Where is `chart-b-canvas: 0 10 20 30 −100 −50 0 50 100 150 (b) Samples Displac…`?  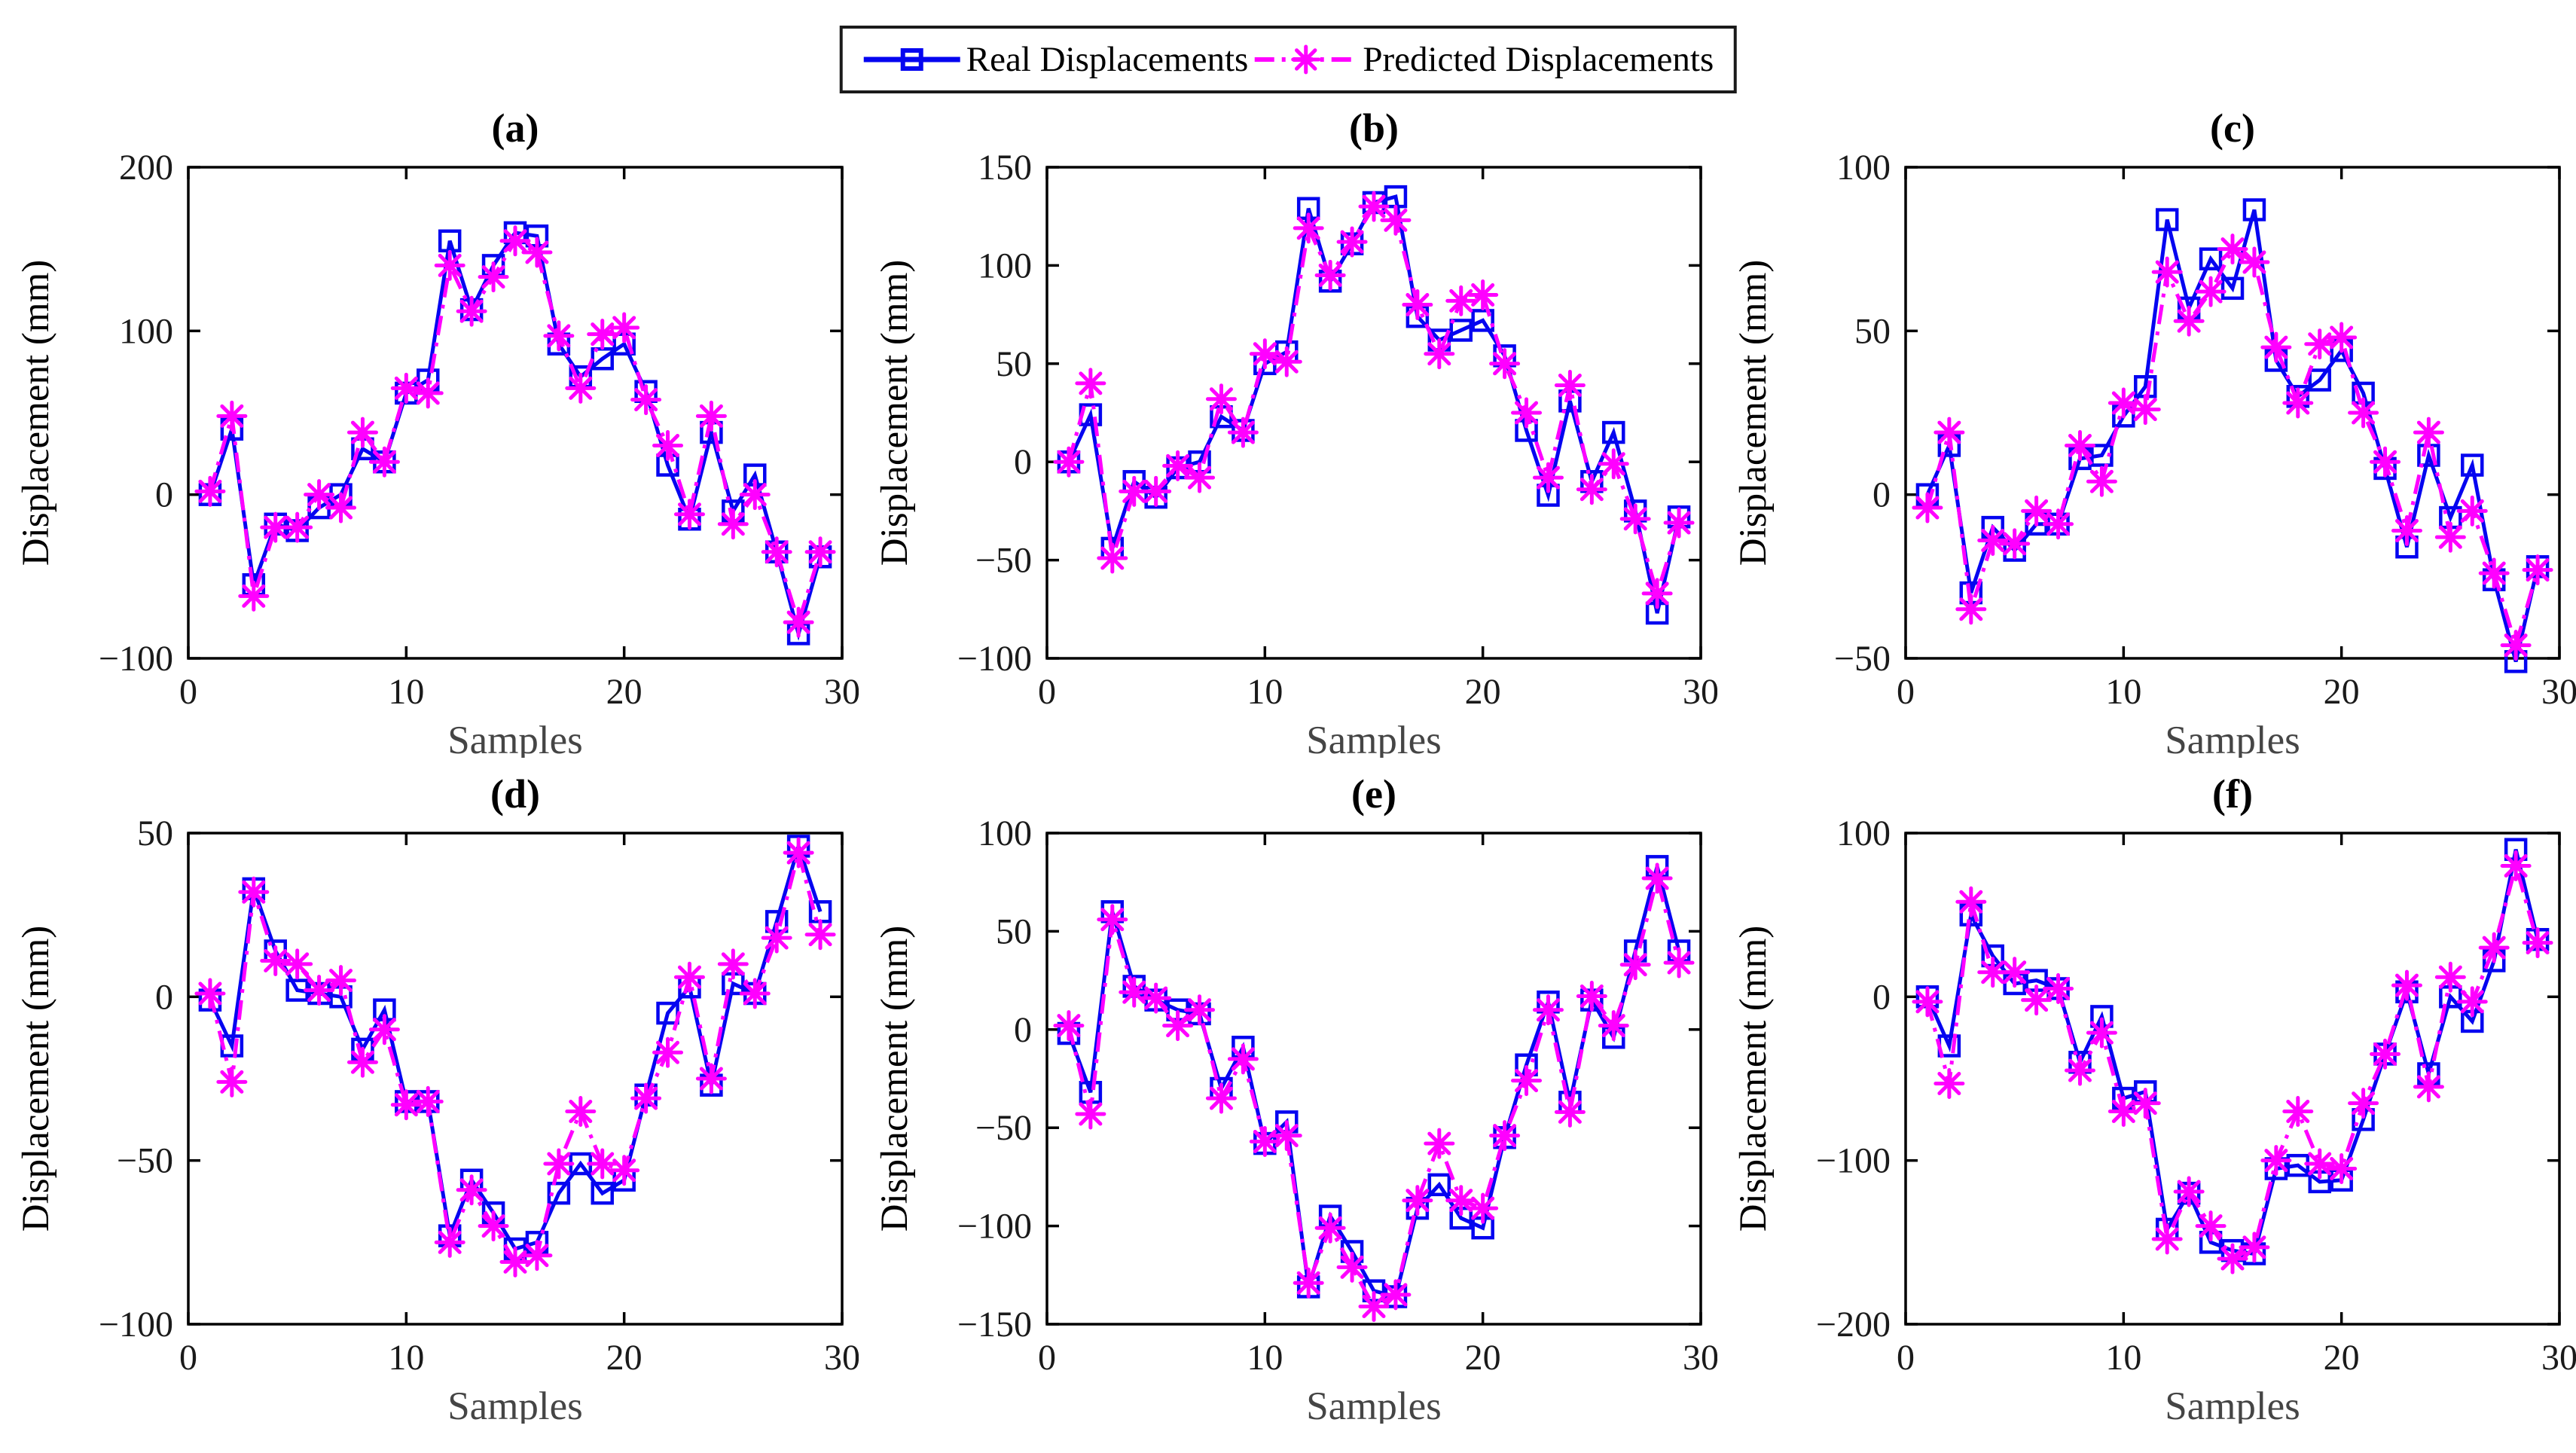
chart-b-canvas: 0 10 20 30 −100 −50 0 50 100 150 (b) Samples Displac… is located at coordinates (1296, 433).